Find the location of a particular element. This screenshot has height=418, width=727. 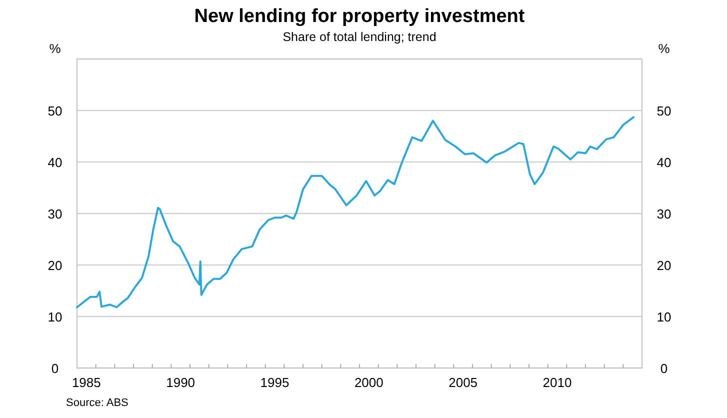

y-tick-label: 40 is located at coordinates (55, 162).